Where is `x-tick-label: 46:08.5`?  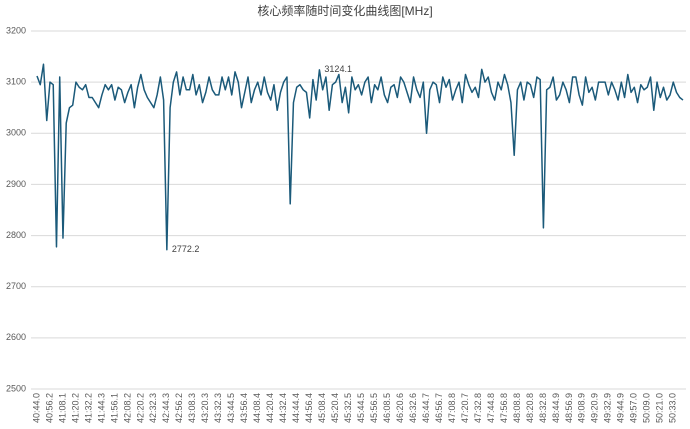 x-tick-label: 46:08.5 is located at coordinates (387, 408).